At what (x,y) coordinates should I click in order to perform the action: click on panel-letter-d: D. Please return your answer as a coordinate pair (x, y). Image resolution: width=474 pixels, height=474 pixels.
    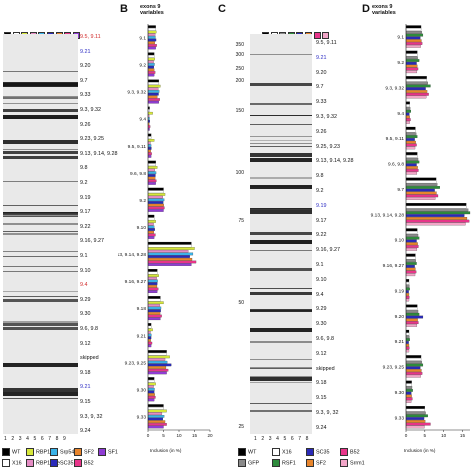
    Looking at the image, I should click on (366, 9).